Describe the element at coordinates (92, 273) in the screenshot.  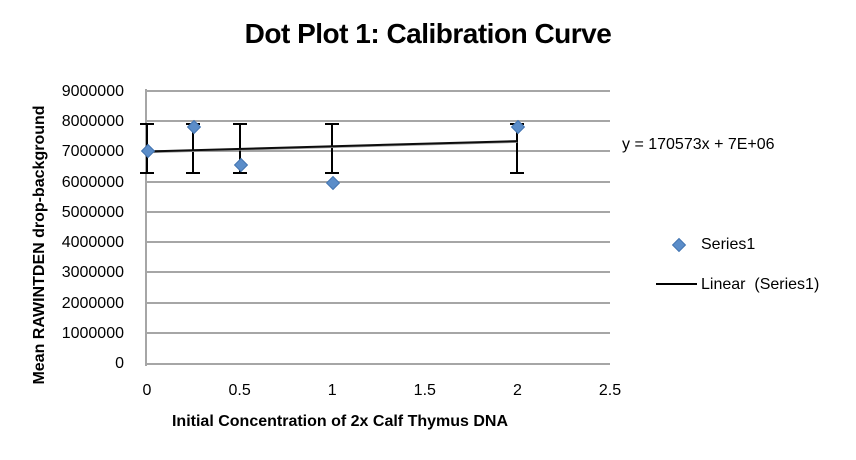
I see `y-axis-tick-label: 3000000` at that location.